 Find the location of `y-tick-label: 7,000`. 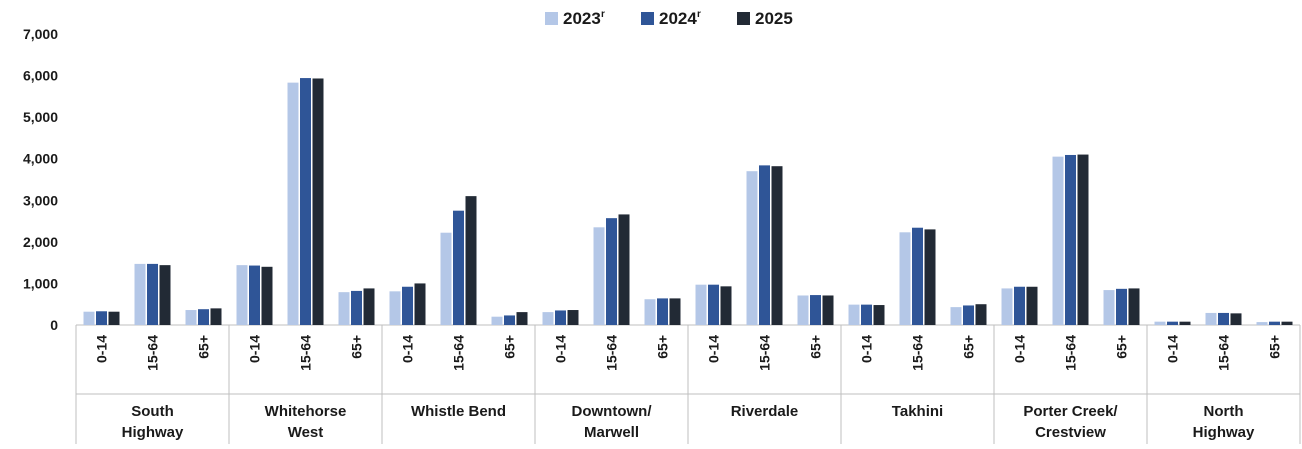

y-tick-label: 7,000 is located at coordinates (40, 34).